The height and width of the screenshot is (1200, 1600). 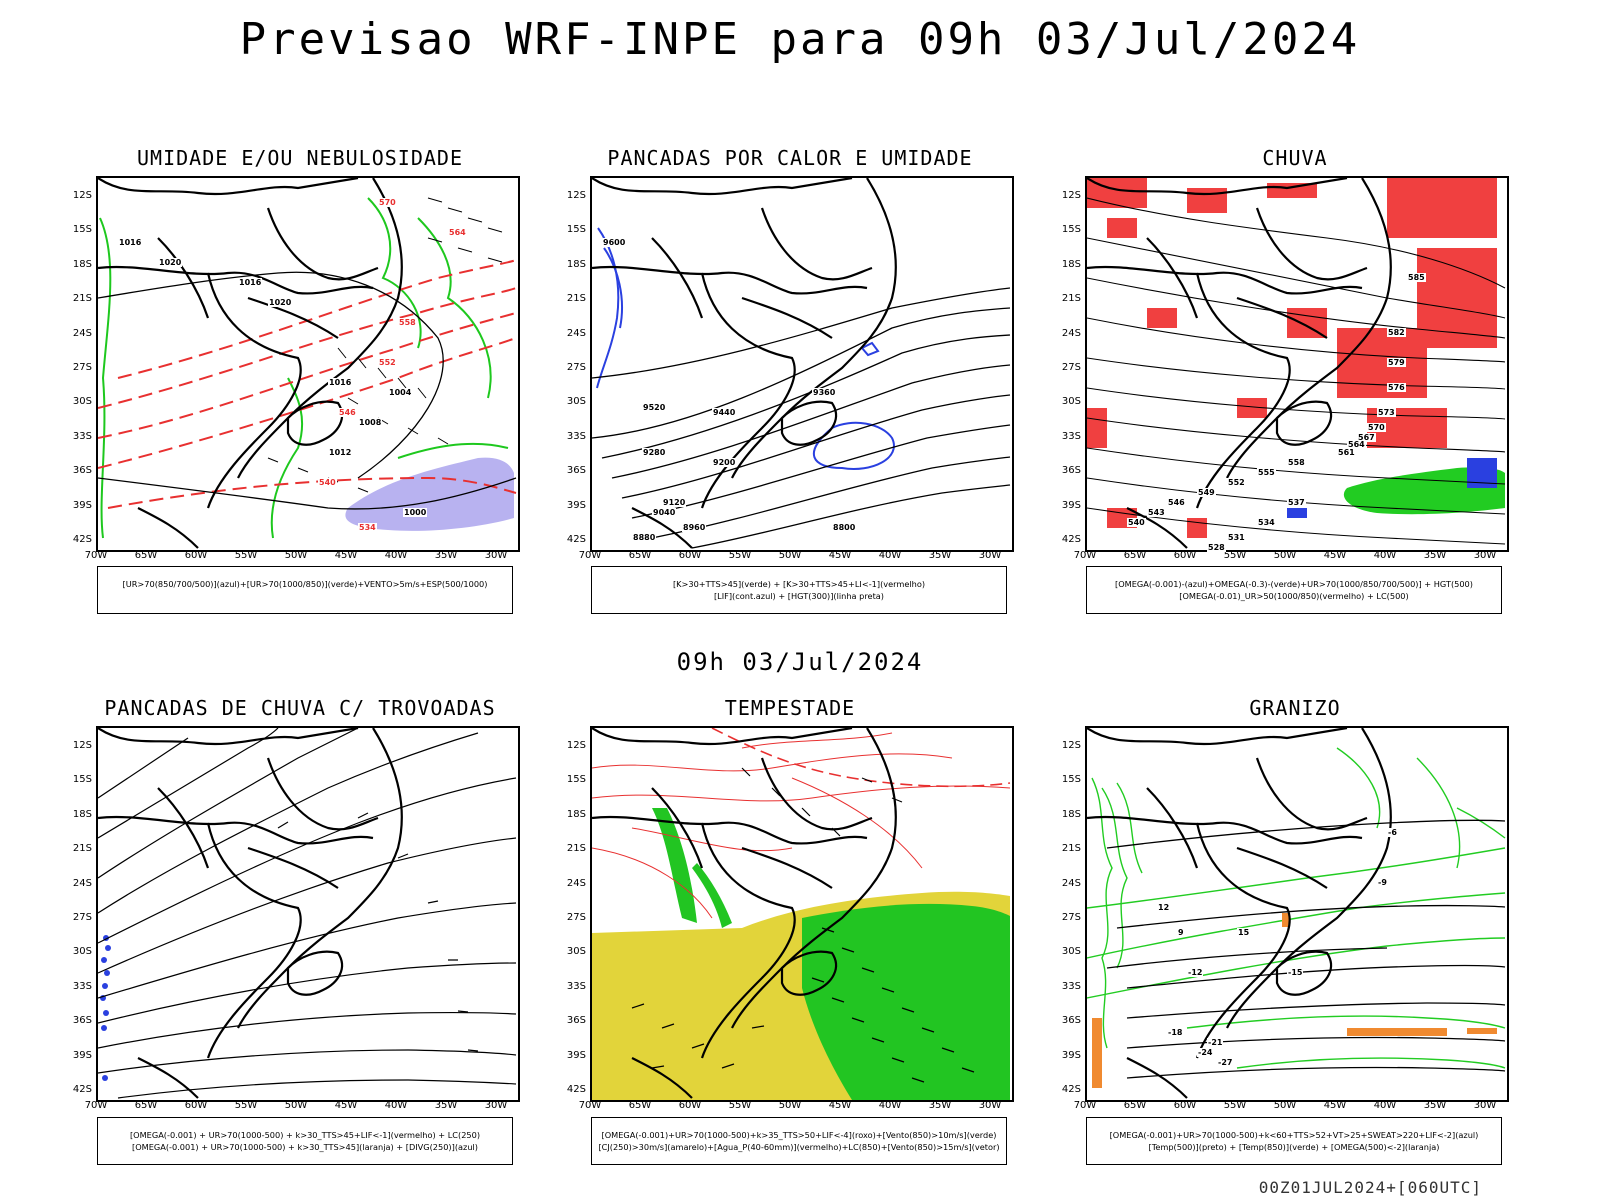 I want to click on contour-label: 543, so click(x=1156, y=512).